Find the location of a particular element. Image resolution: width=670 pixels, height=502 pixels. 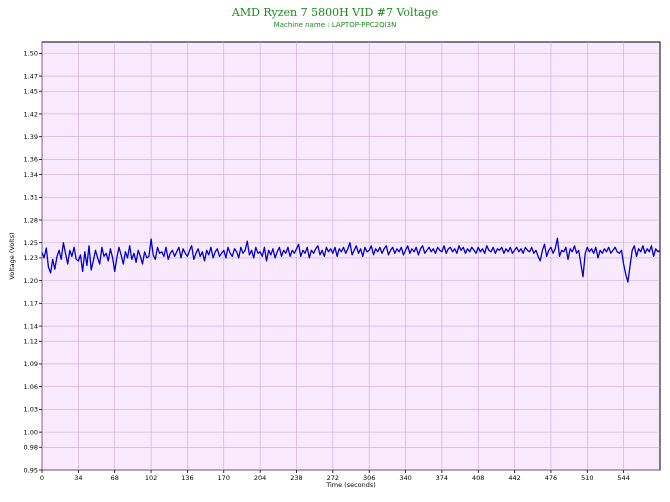

y-tick-label: 1.03 is located at coordinates (31, 410).